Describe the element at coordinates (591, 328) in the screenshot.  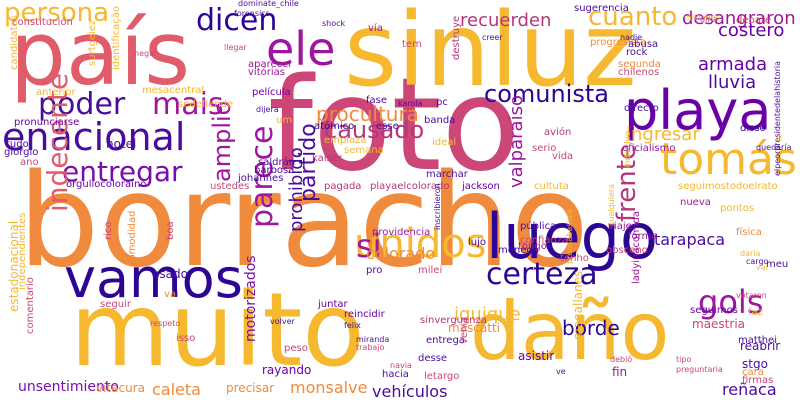
I see `cloud-word: borde` at that location.